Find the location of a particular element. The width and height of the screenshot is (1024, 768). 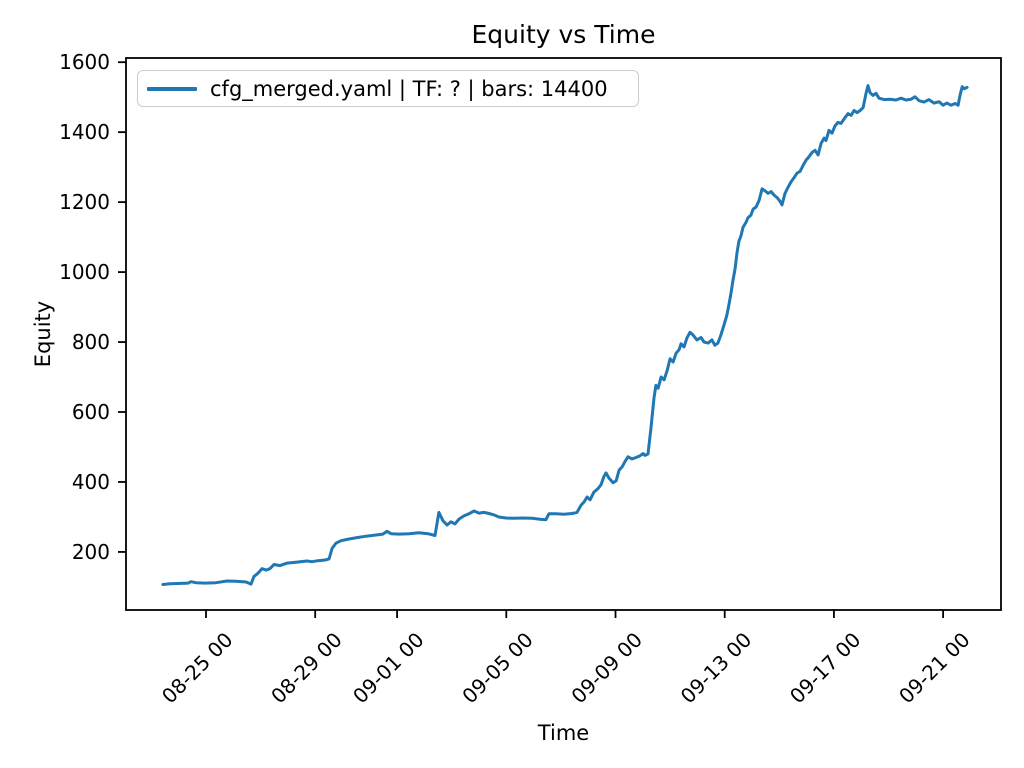

y-tick-label: 600 is located at coordinates (91, 412).